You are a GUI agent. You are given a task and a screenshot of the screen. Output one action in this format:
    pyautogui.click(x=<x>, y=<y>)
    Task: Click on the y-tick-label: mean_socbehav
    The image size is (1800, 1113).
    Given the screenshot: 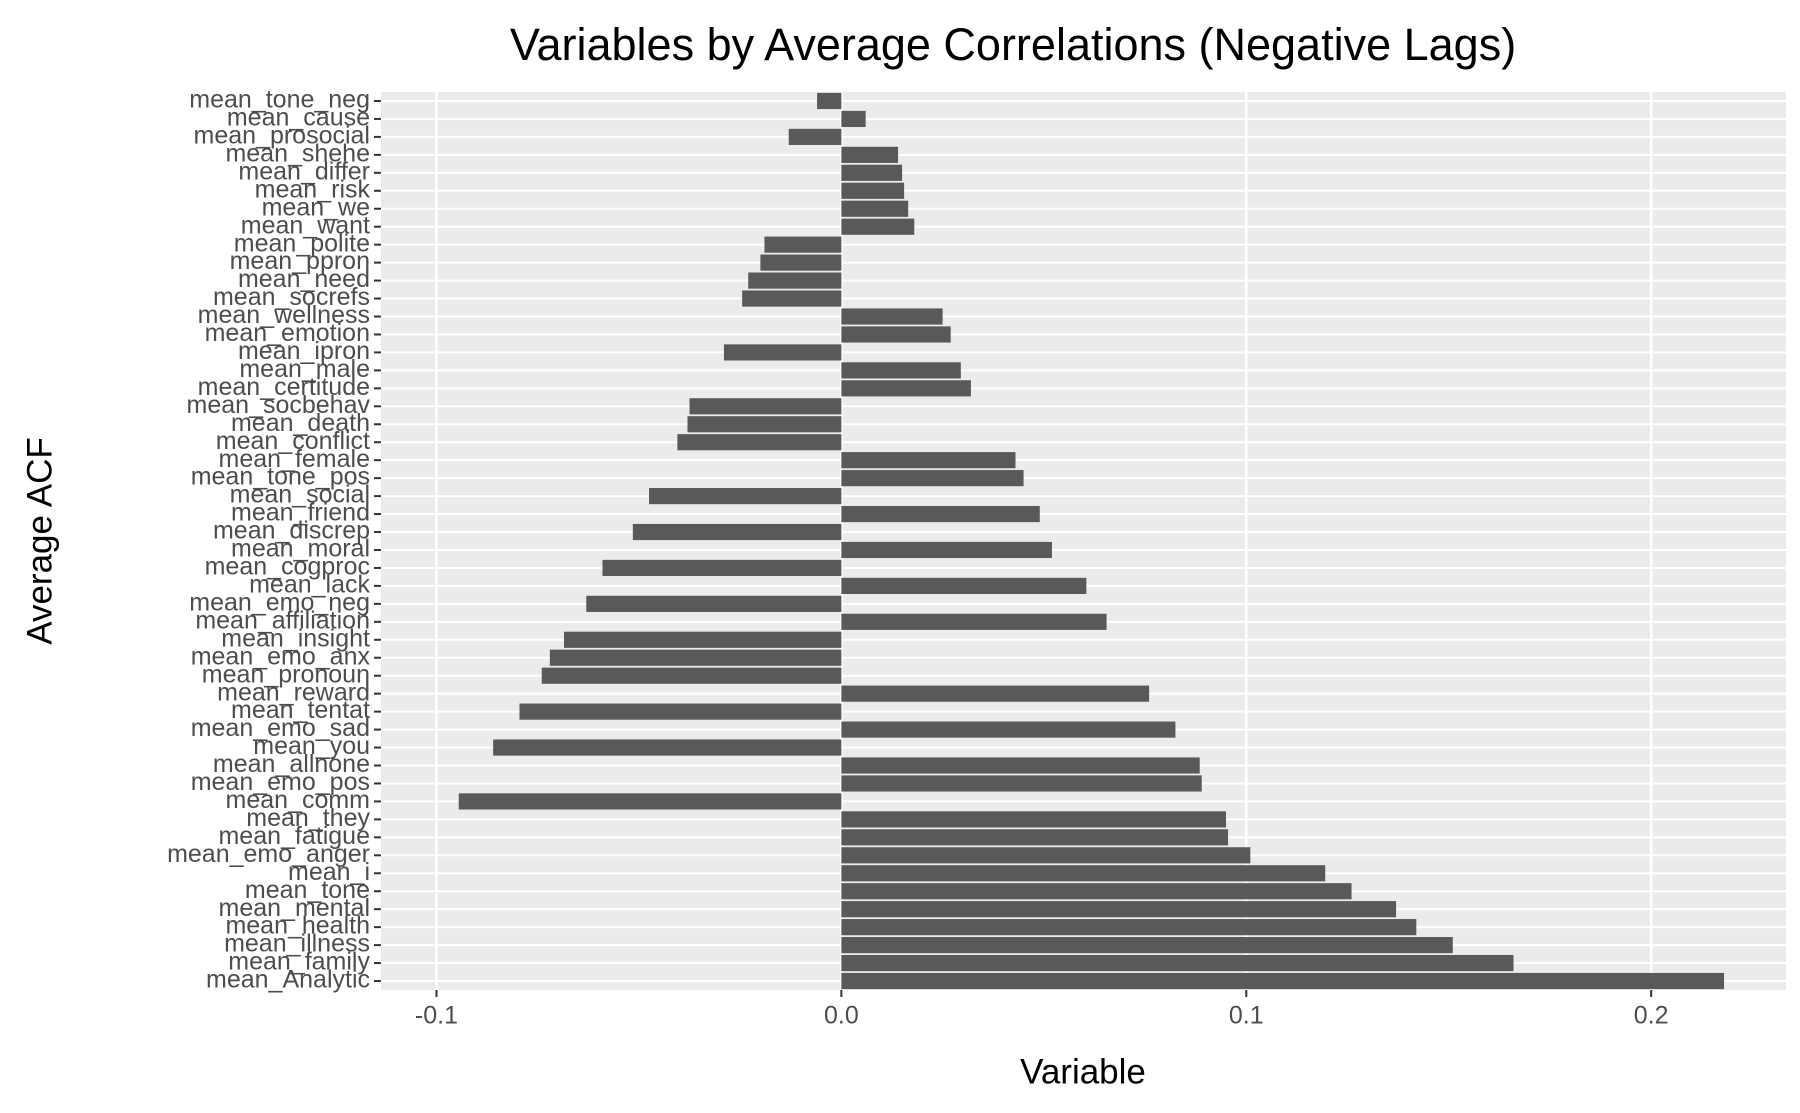 What is the action you would take?
    pyautogui.click(x=279, y=405)
    